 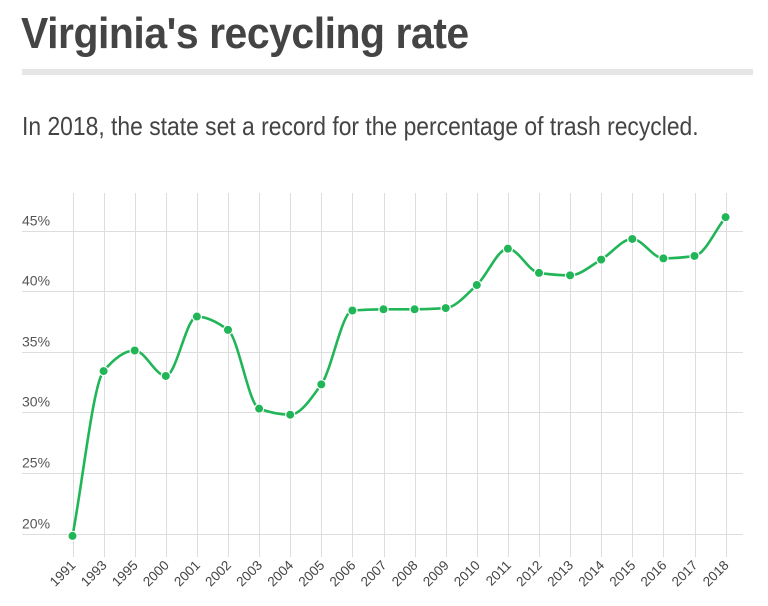 What do you see at coordinates (245, 33) in the screenshot?
I see `chart-title: Virginia's recycling rate` at bounding box center [245, 33].